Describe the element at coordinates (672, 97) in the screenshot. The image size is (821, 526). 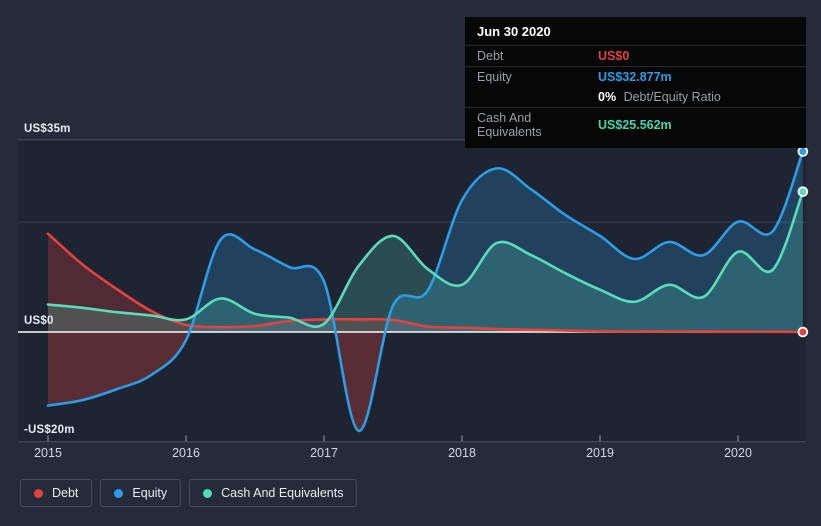
I see `tooltip-ratio-text: Debt/Equity Ratio` at that location.